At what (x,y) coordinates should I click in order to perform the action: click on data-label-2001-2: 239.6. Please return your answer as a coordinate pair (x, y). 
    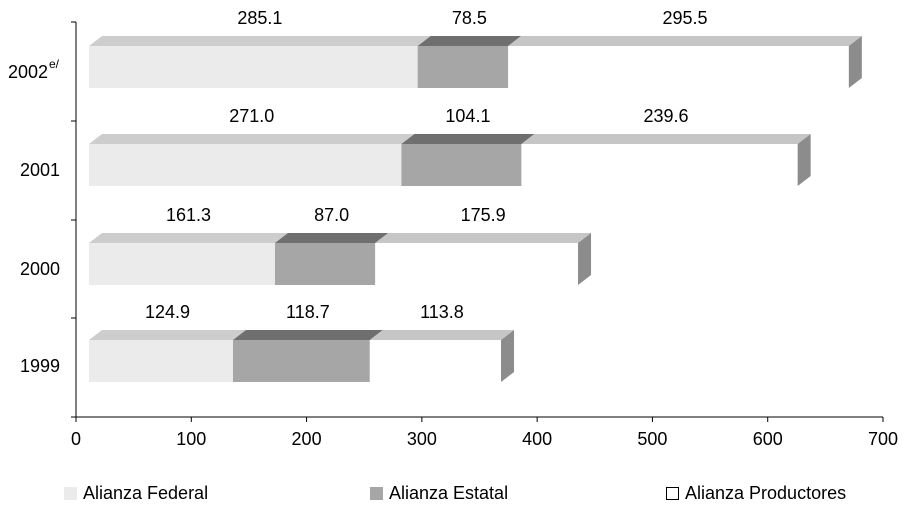
    Looking at the image, I should click on (666, 116).